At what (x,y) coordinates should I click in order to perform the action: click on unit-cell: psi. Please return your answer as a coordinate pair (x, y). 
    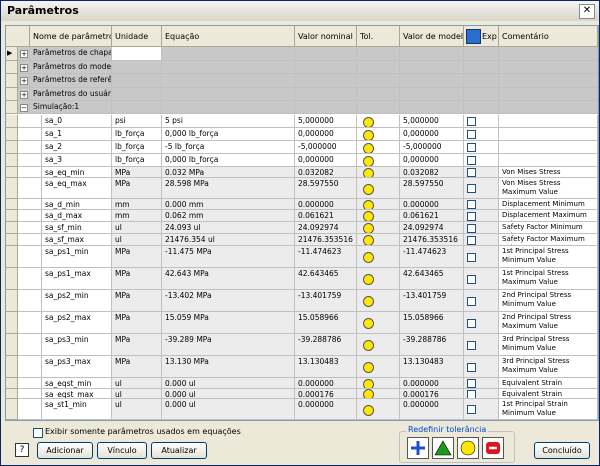
    Looking at the image, I should click on (137, 121).